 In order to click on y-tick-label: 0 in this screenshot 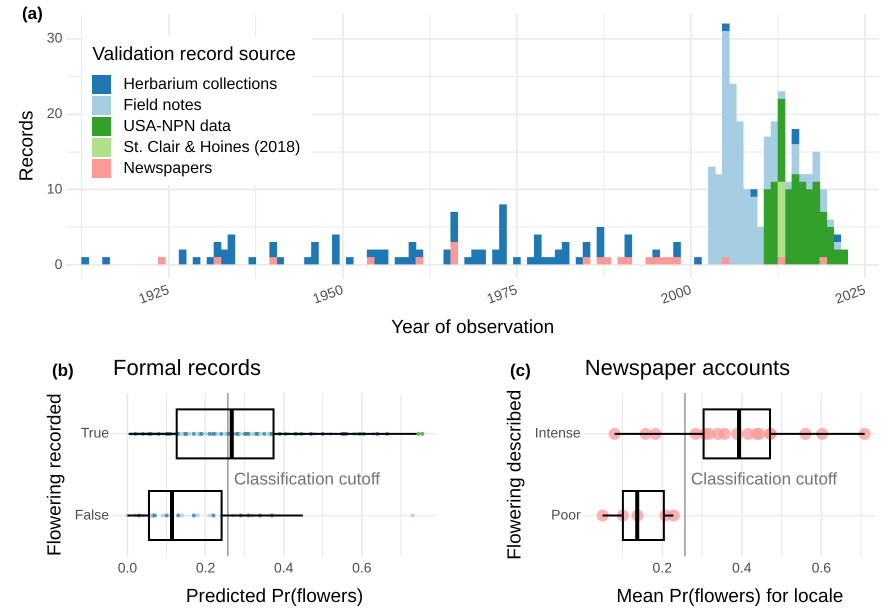, I will do `click(58, 264)`.